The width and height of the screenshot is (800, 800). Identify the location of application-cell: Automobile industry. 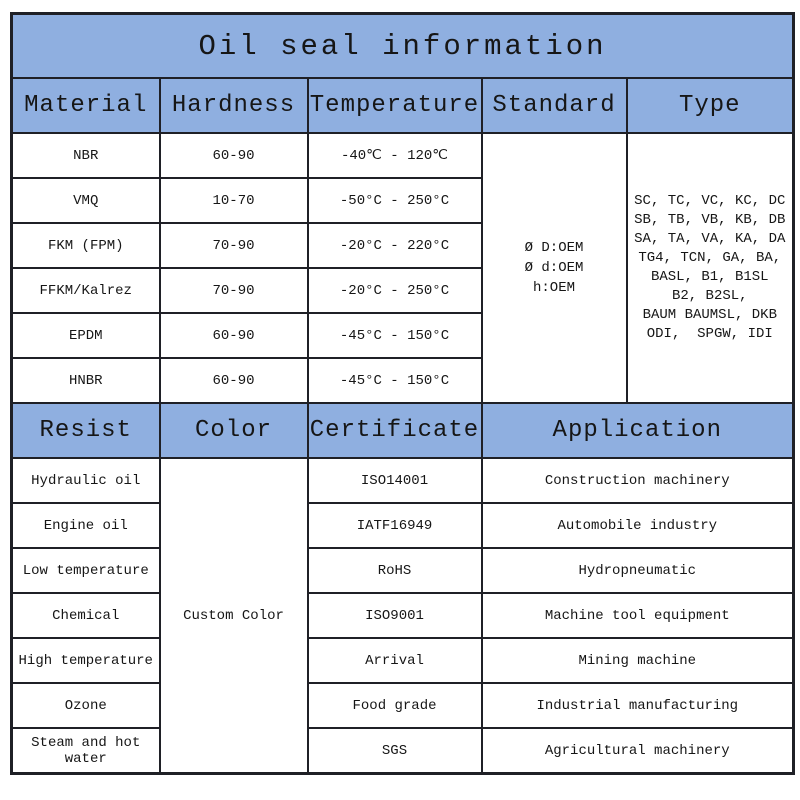
(637, 525).